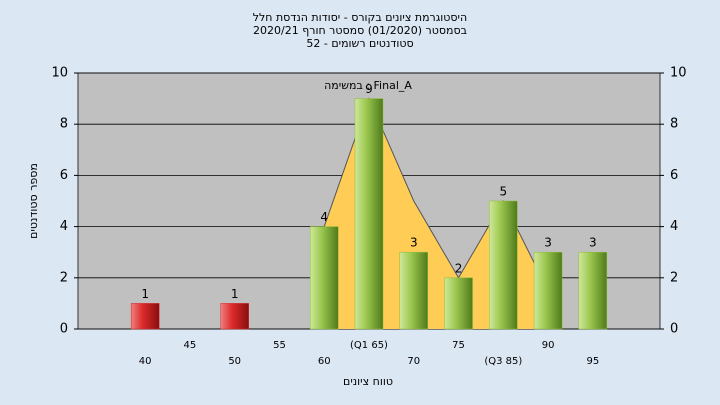 This screenshot has height=405, width=720. I want to click on x-tick-label: 55, so click(279, 345).